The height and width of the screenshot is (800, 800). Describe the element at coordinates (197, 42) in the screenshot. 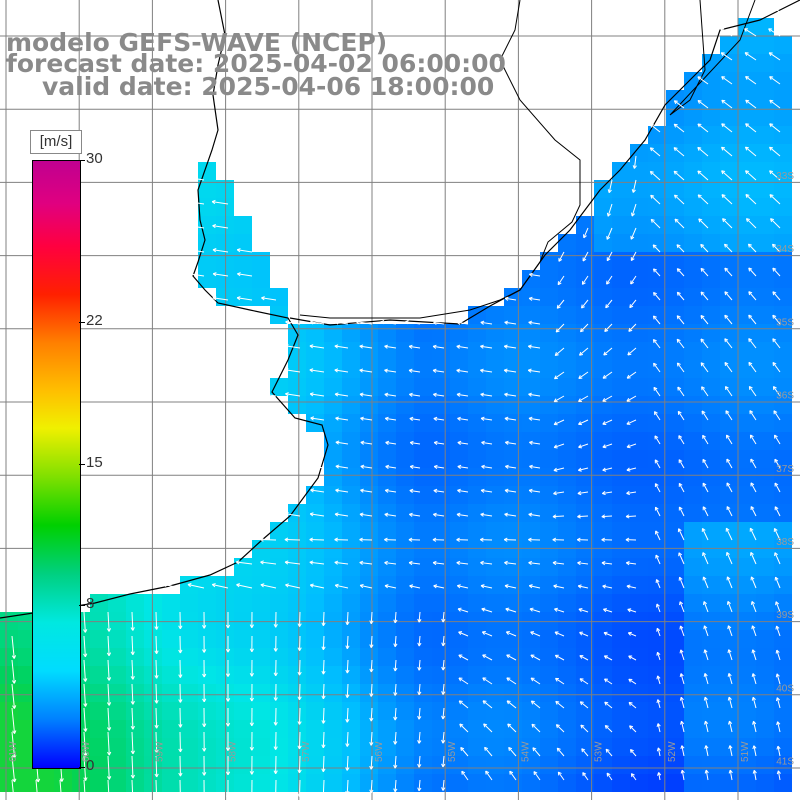

I see `model-title: modelo GEFS-WAVE (NCEP)` at that location.